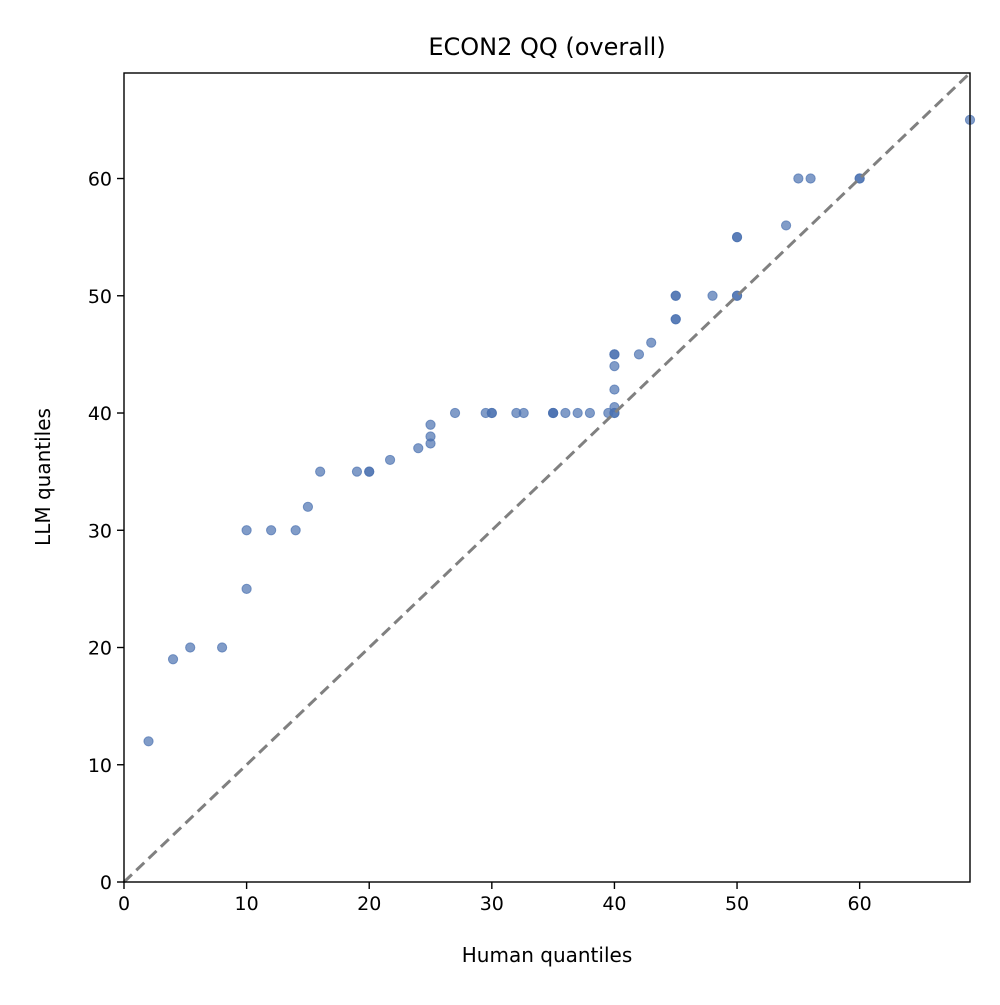 The image size is (1000, 1005). Describe the element at coordinates (737, 904) in the screenshot. I see `x-tick-label: 50` at that location.